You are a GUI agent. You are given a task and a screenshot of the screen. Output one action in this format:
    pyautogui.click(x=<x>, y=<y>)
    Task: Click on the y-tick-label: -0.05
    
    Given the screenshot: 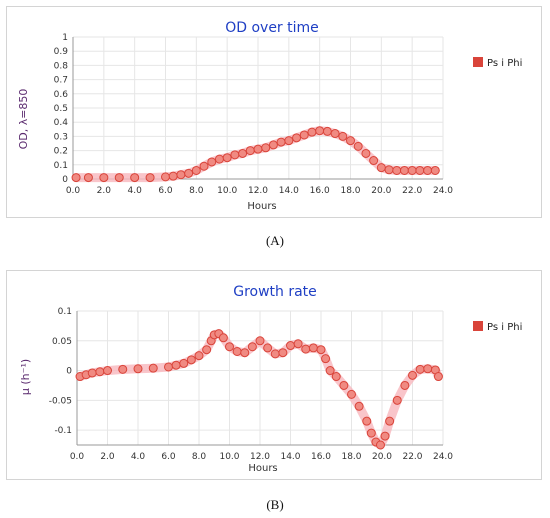 What is the action you would take?
    pyautogui.click(x=60, y=401)
    